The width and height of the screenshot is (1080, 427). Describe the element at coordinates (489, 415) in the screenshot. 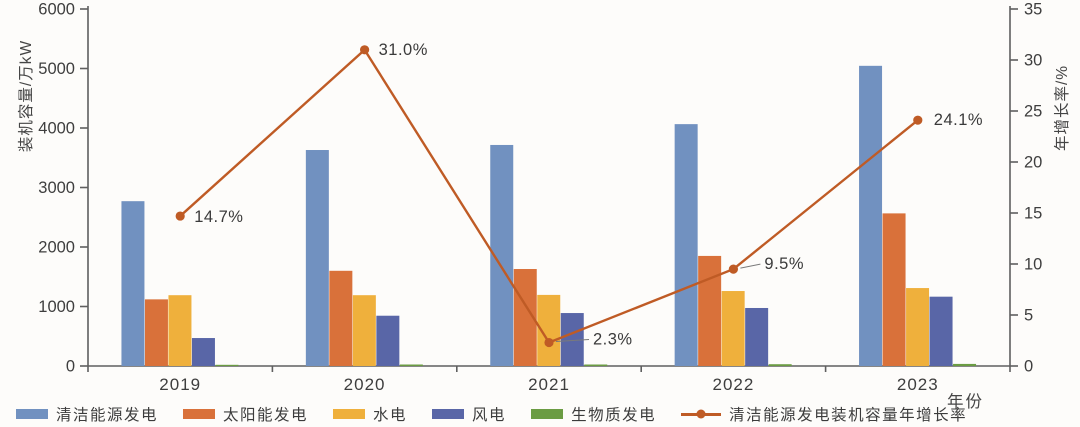

I see `legend-label: 风电` at that location.